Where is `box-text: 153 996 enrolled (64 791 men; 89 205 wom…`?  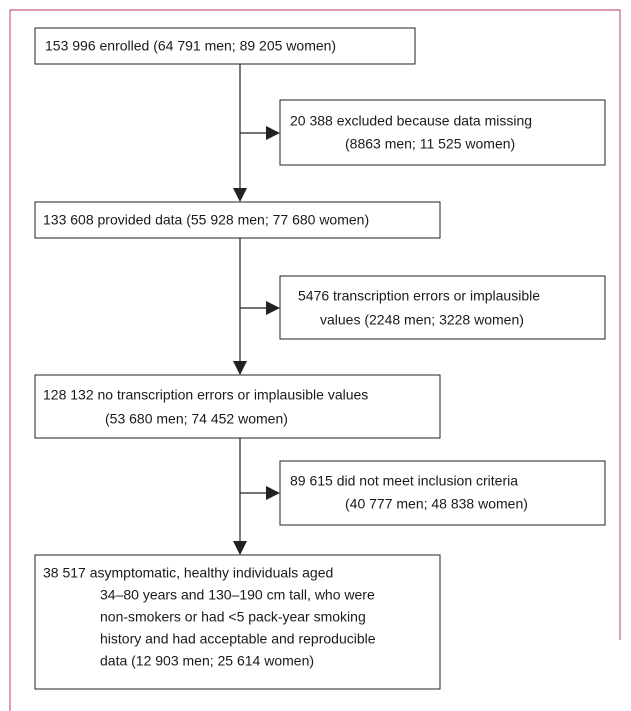
box-text: 153 996 enrolled (64 791 men; 89 205 wom… is located at coordinates (190, 46).